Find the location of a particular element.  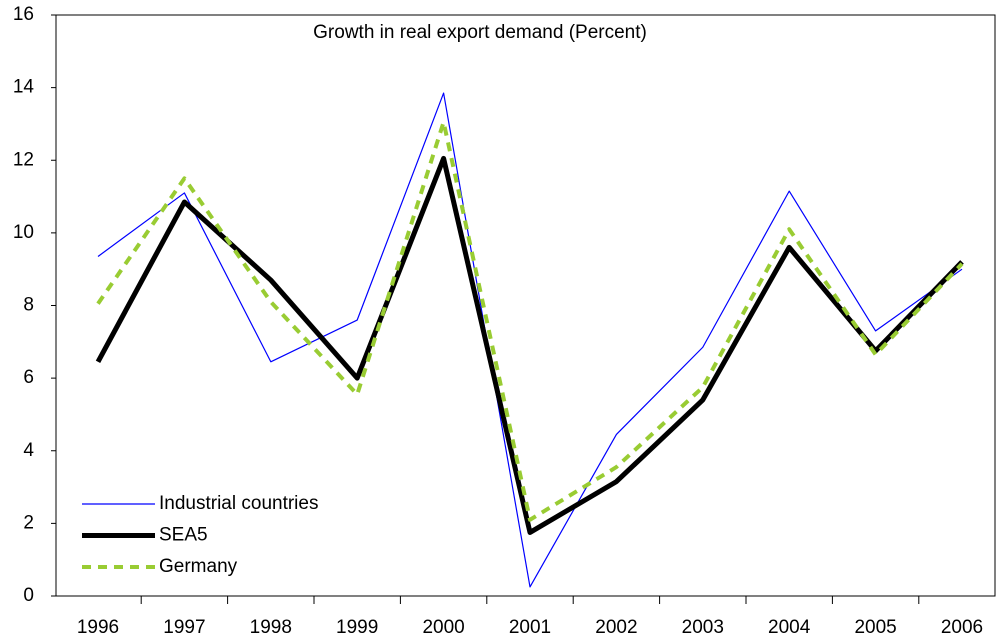

y-tick-label: 16 is located at coordinates (23, 14).